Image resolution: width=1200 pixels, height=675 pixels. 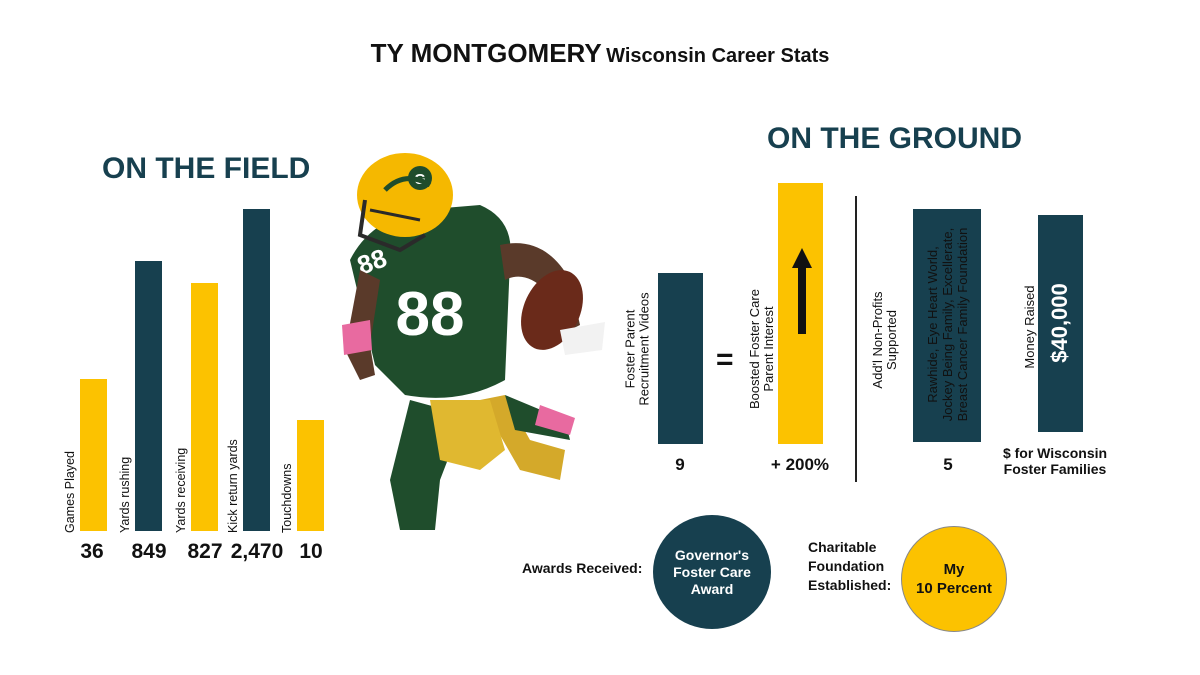 I want to click on up-arrow-icon, so click(x=802, y=291).